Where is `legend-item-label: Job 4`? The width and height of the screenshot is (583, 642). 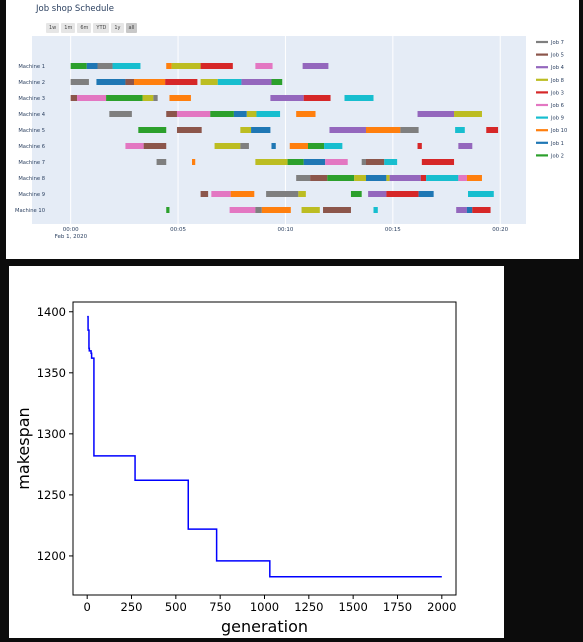 legend-item-label: Job 4 is located at coordinates (557, 68).